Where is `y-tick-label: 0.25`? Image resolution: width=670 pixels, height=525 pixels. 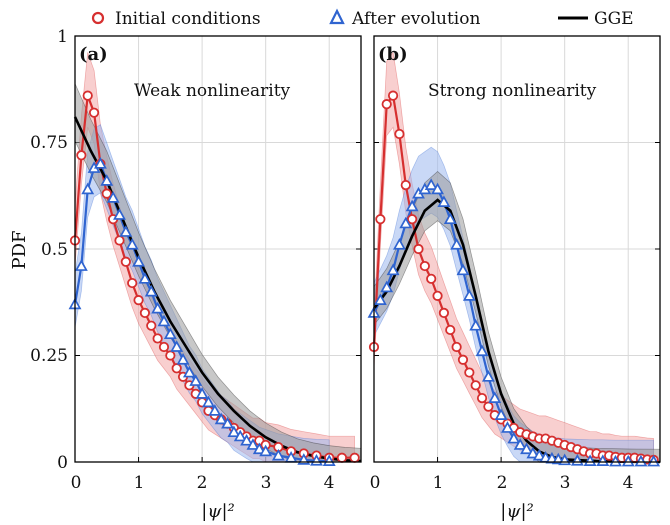
y-tick-label: 0.25 is located at coordinates (49, 356).